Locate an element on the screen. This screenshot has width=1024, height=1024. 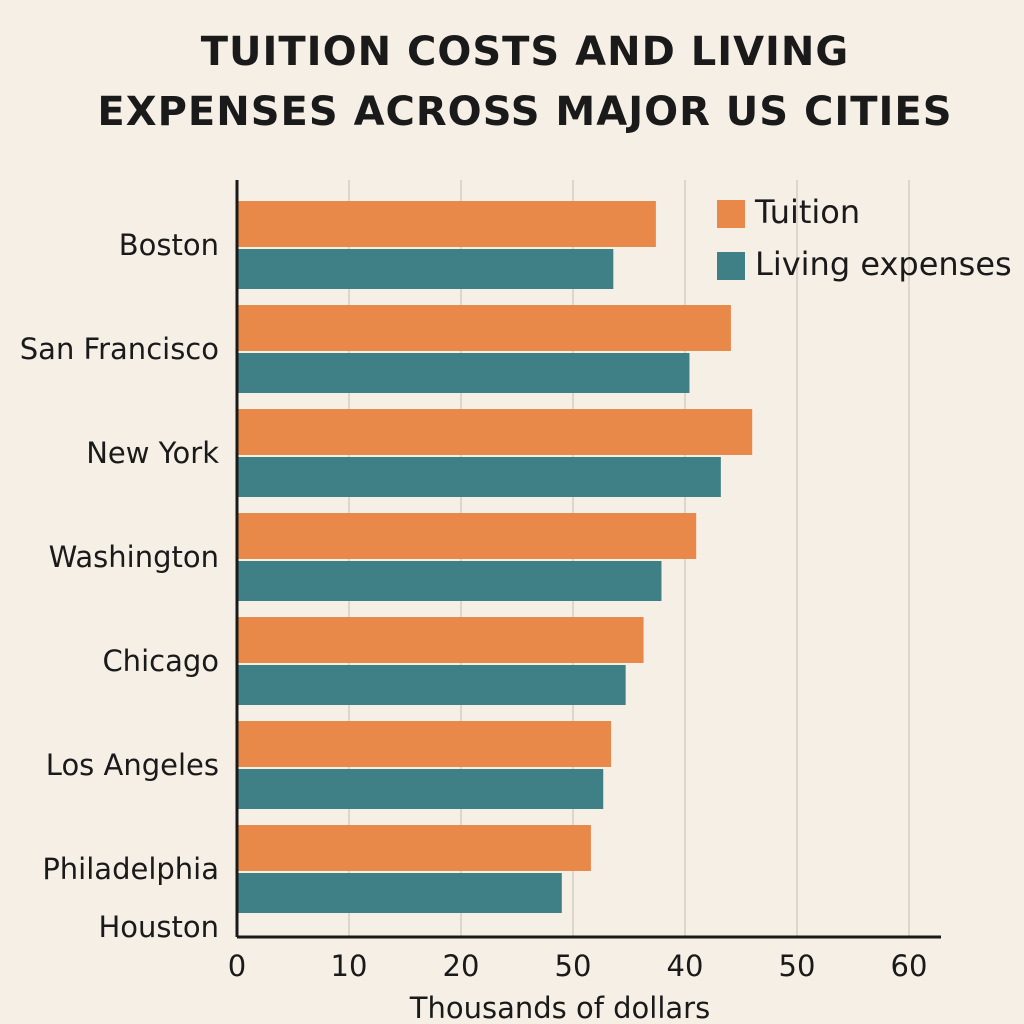
x-tick-label: 60 is located at coordinates (909, 966).